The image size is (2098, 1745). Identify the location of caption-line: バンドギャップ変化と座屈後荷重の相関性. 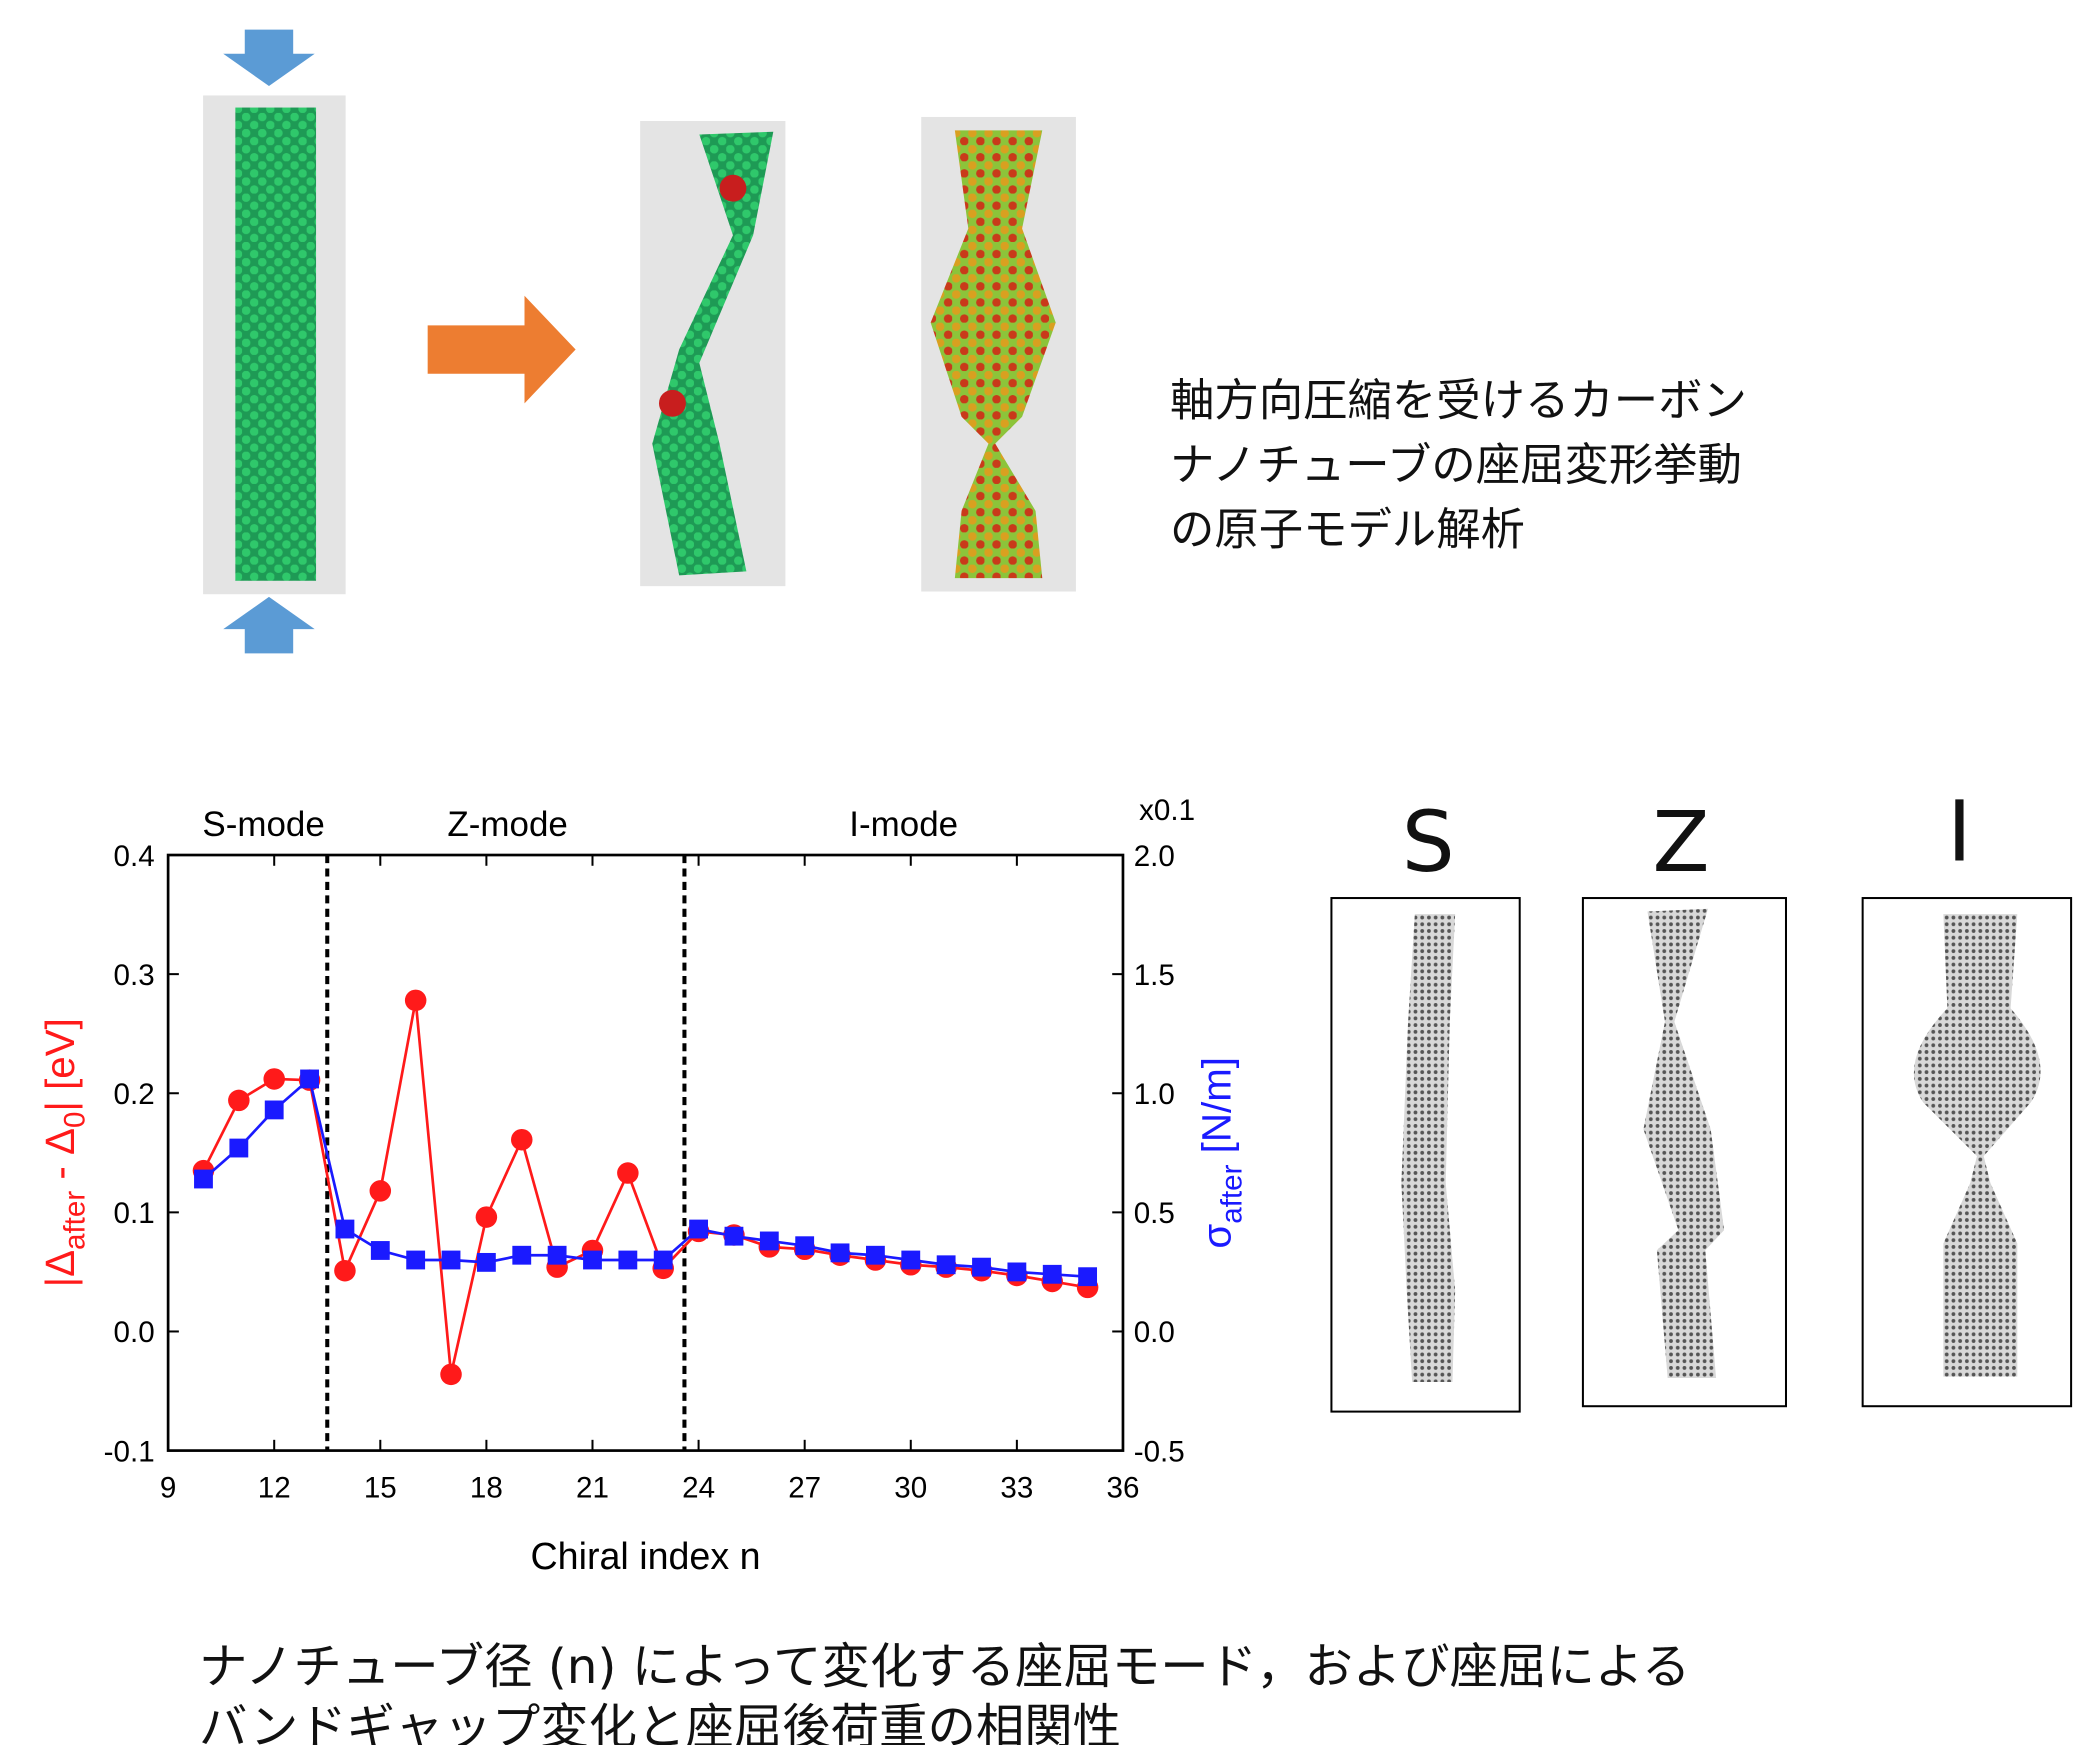
(660, 1722).